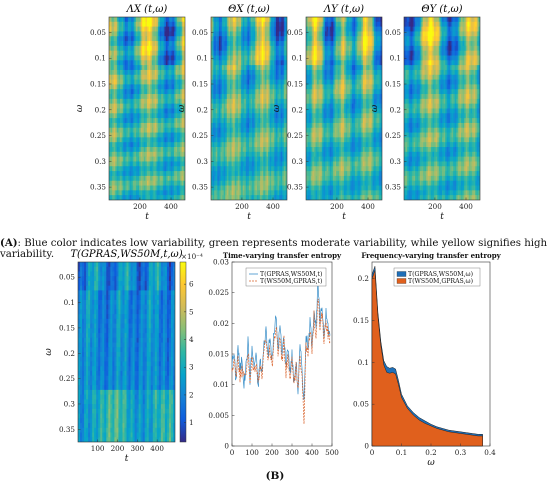 The width and height of the screenshot is (550, 488). Describe the element at coordinates (249, 217) in the screenshot. I see `heatmap-1-xlabel: t` at that location.